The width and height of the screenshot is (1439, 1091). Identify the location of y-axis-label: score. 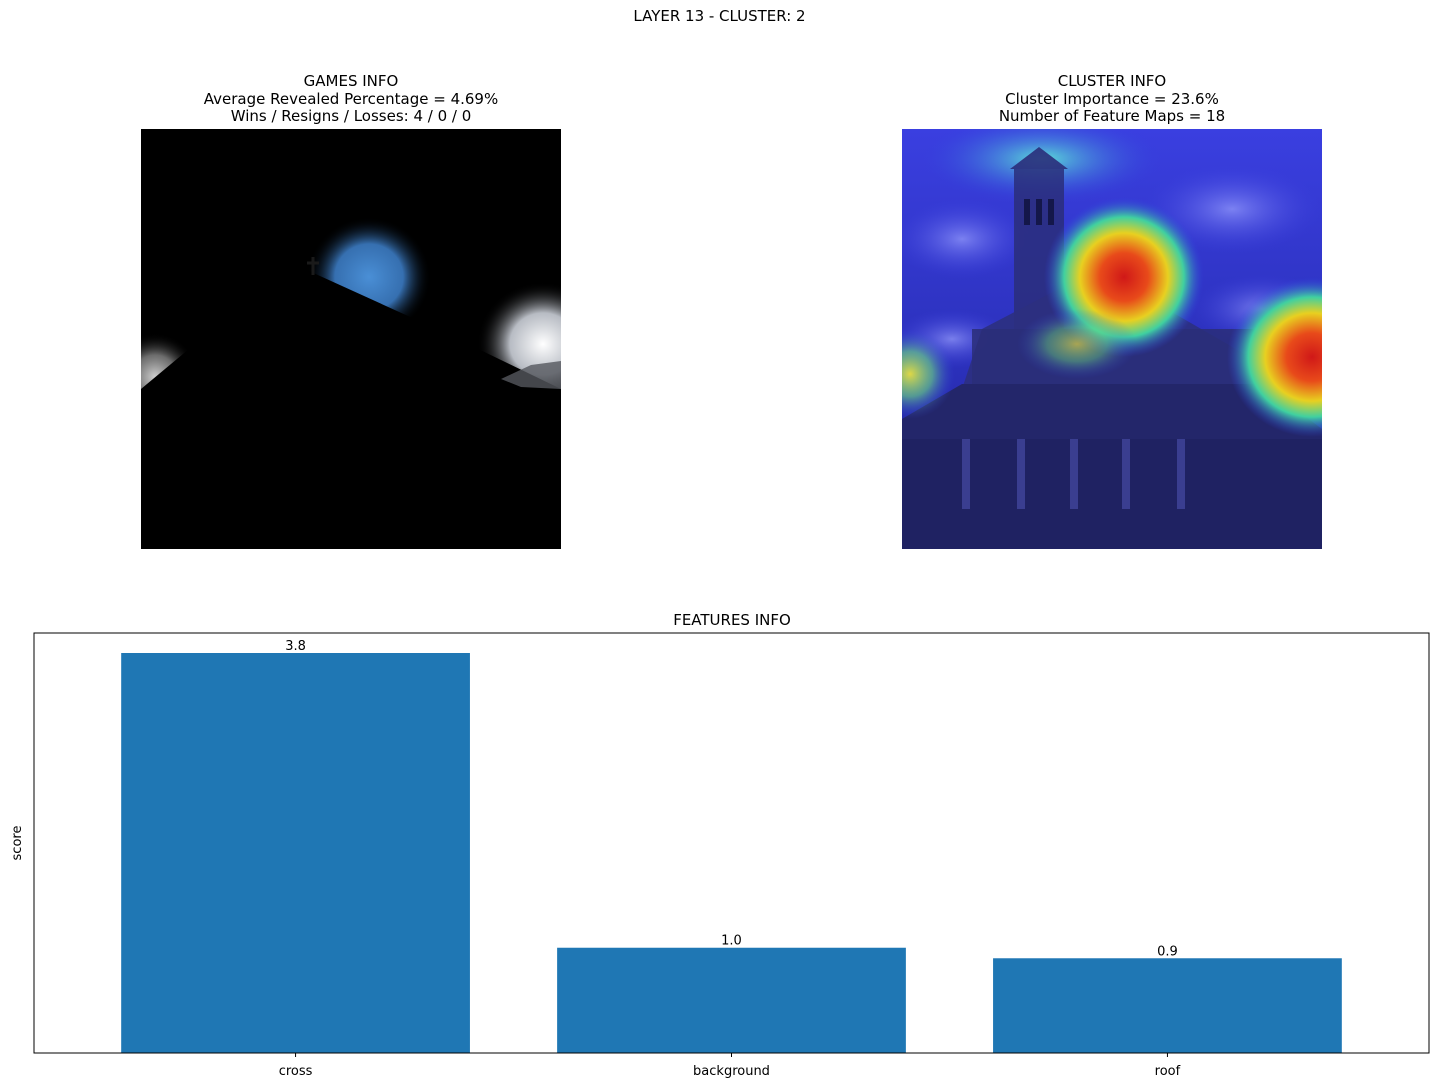
(17, 843).